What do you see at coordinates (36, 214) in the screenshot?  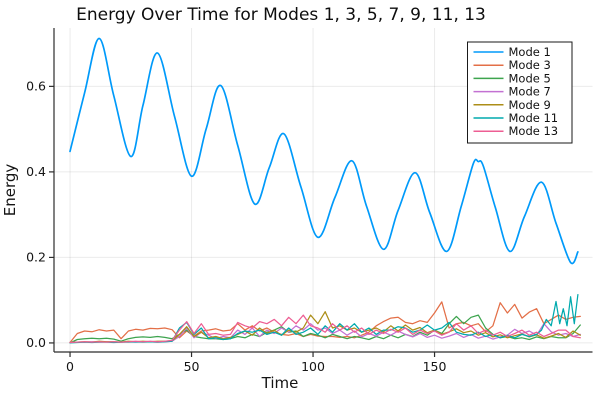 I see `y-tick-labels: 0.0 0.2 0.4 0.6` at bounding box center [36, 214].